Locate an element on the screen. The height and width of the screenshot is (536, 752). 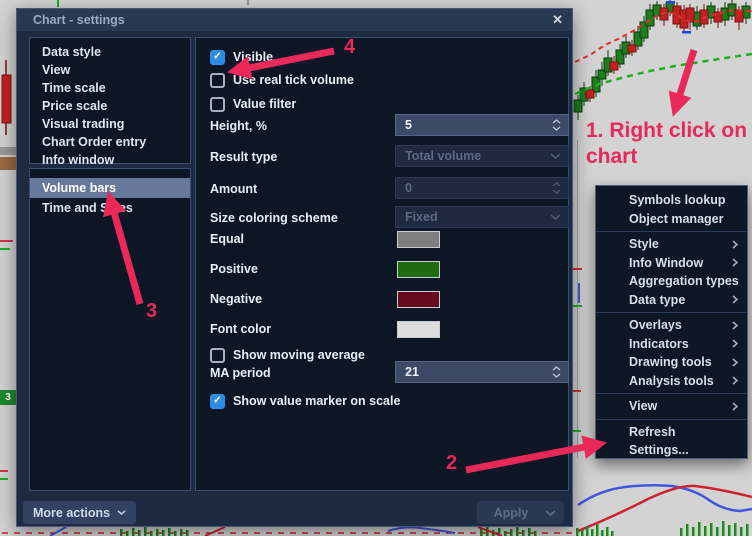
show-value-marker-checkbox: ✓ is located at coordinates (217, 401).